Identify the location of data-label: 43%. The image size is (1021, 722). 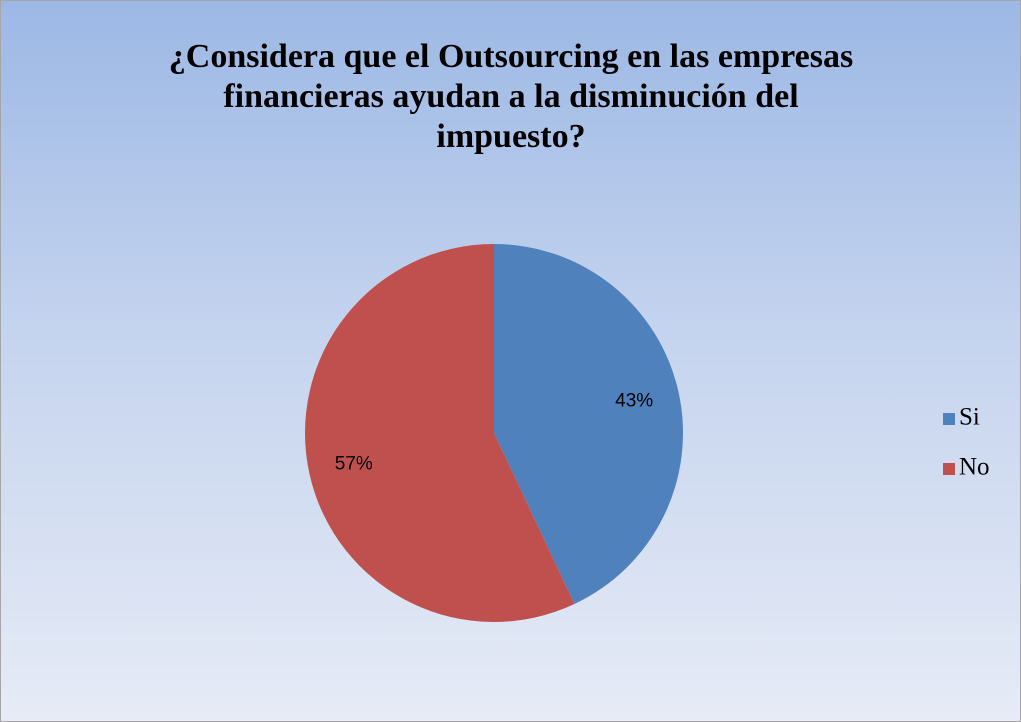
(634, 401).